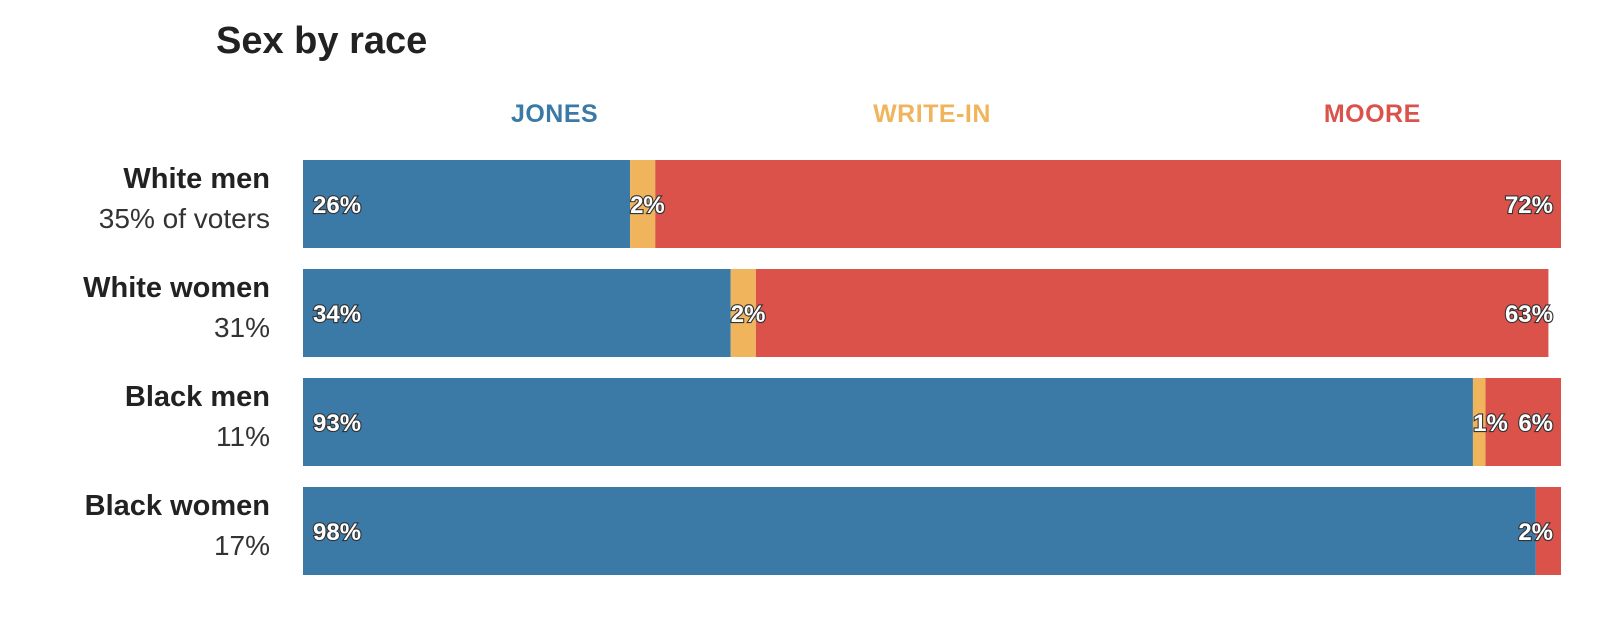  Describe the element at coordinates (932, 114) in the screenshot. I see `legend-write-in: WRITE-IN` at that location.